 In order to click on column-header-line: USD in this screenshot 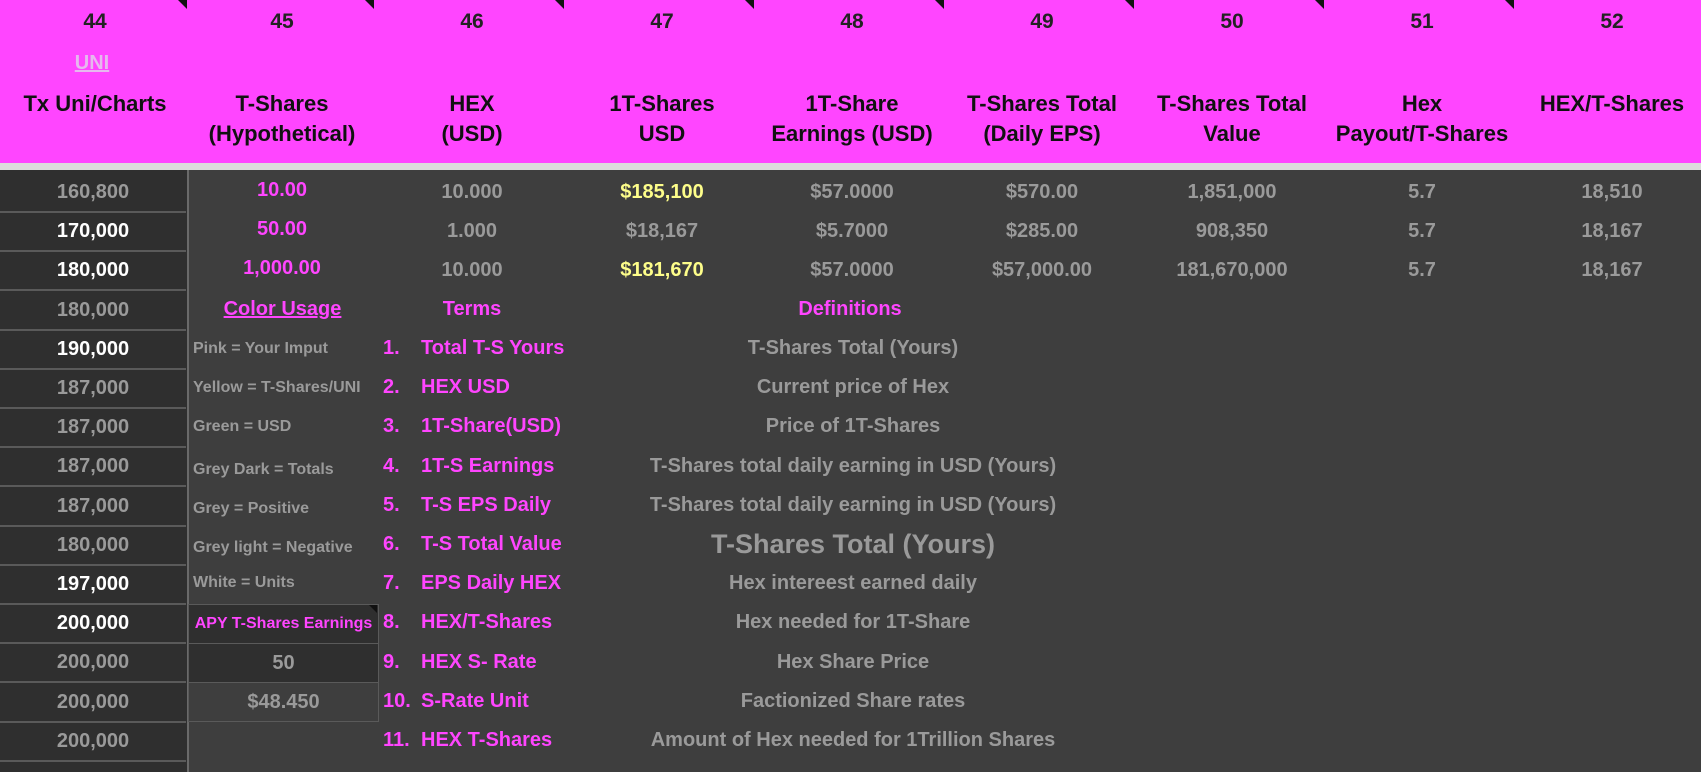, I will do `click(662, 133)`.